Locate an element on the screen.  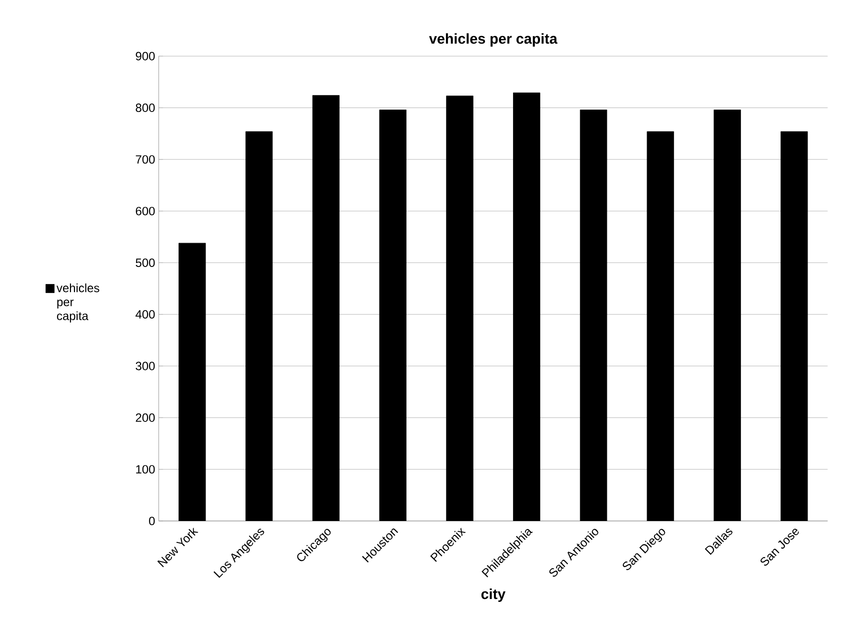
y-tick-label: 800 is located at coordinates (145, 108).